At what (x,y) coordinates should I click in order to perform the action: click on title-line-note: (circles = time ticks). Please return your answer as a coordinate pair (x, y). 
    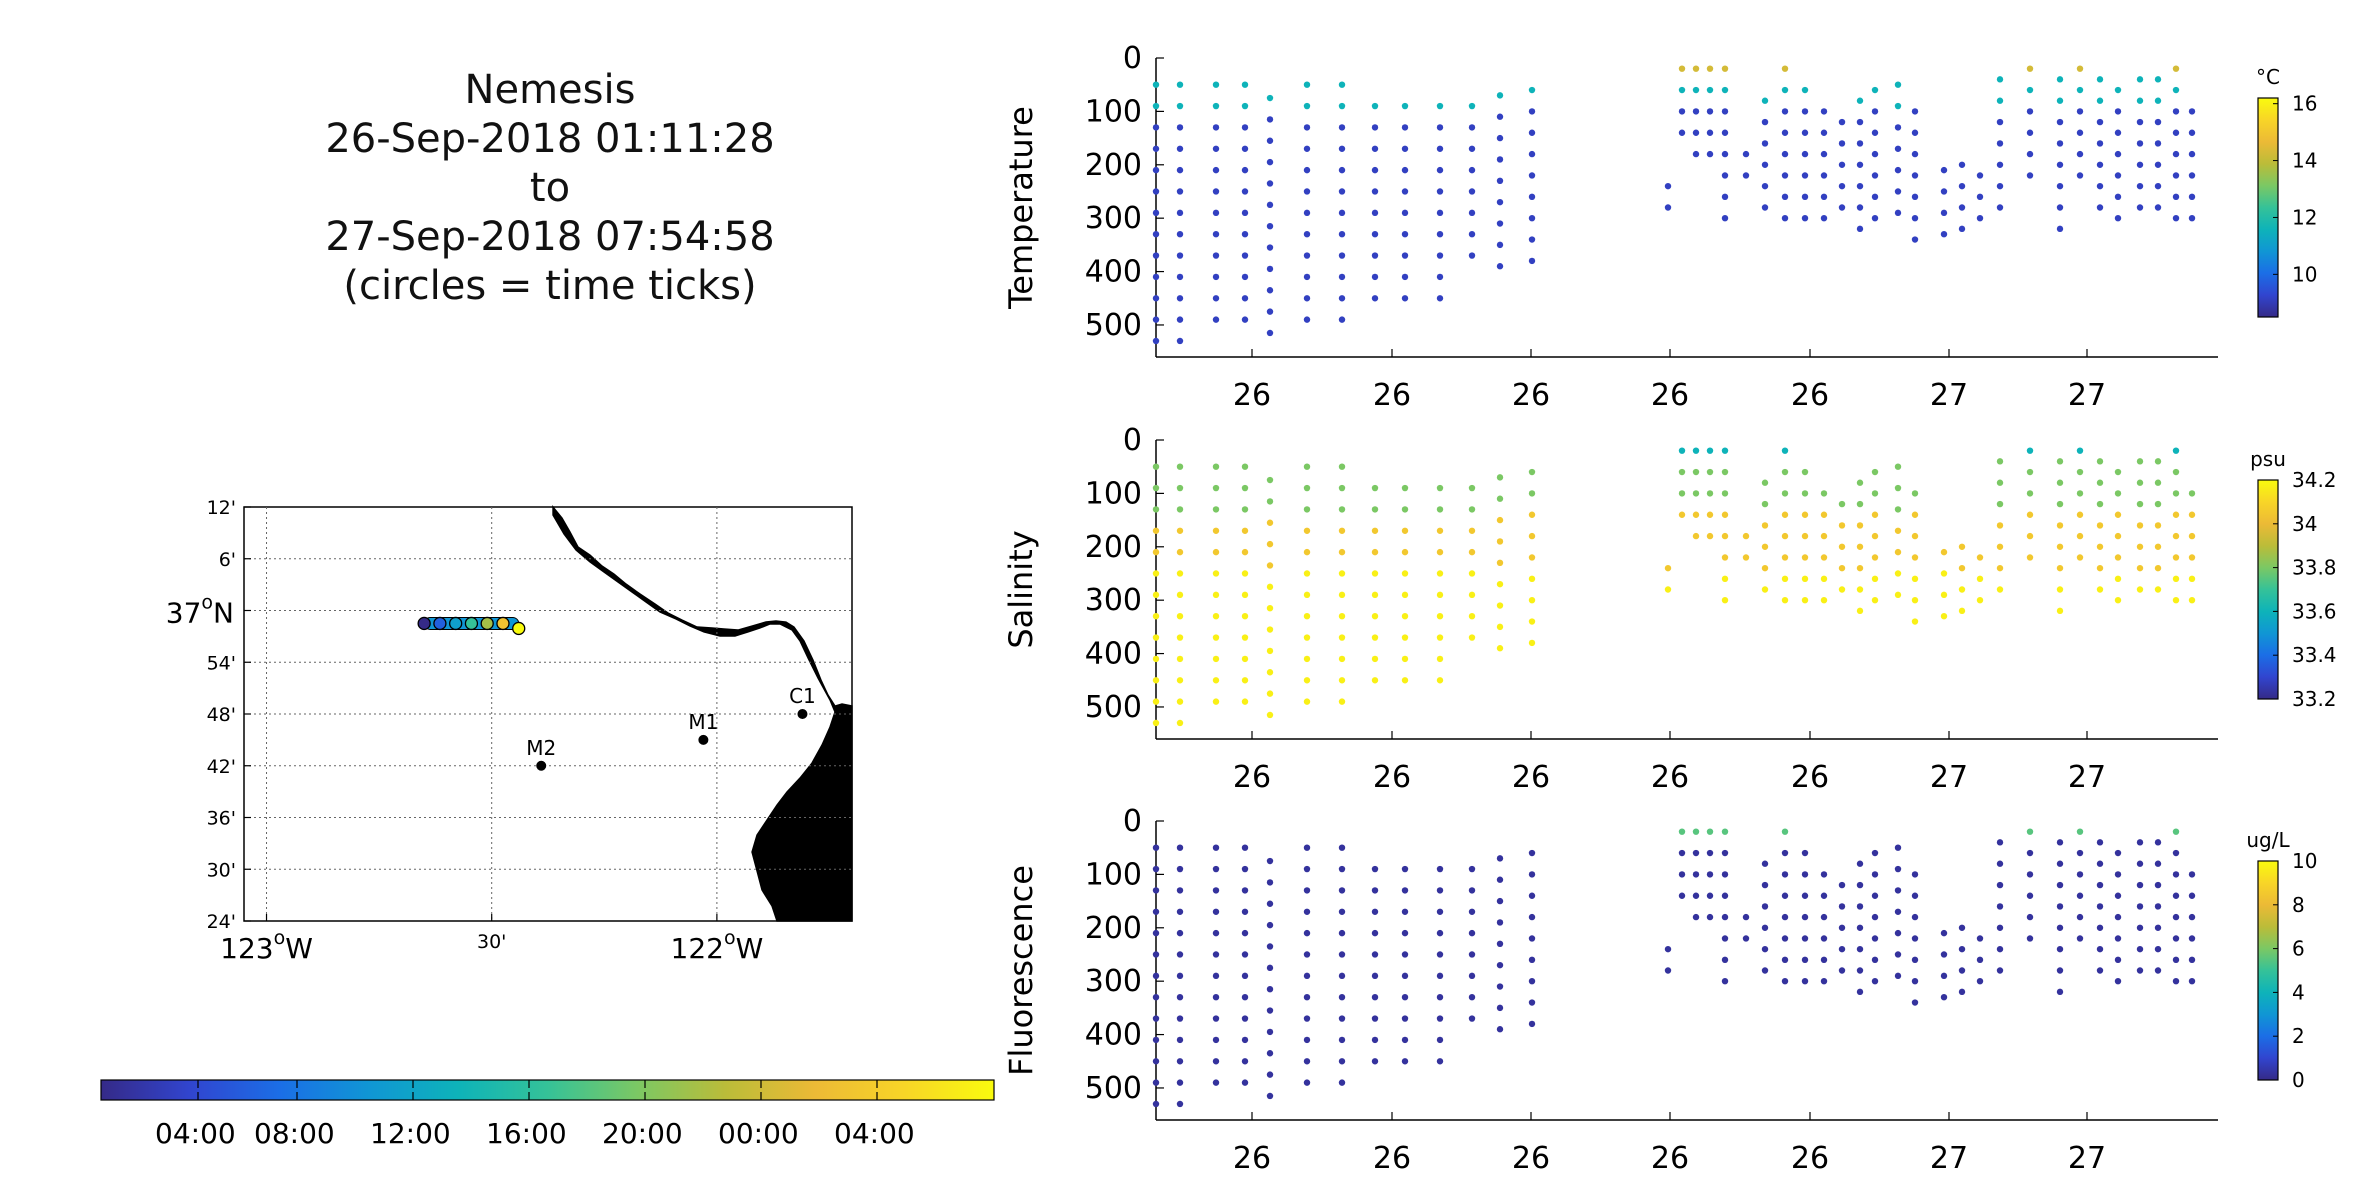
    Looking at the image, I should click on (550, 286).